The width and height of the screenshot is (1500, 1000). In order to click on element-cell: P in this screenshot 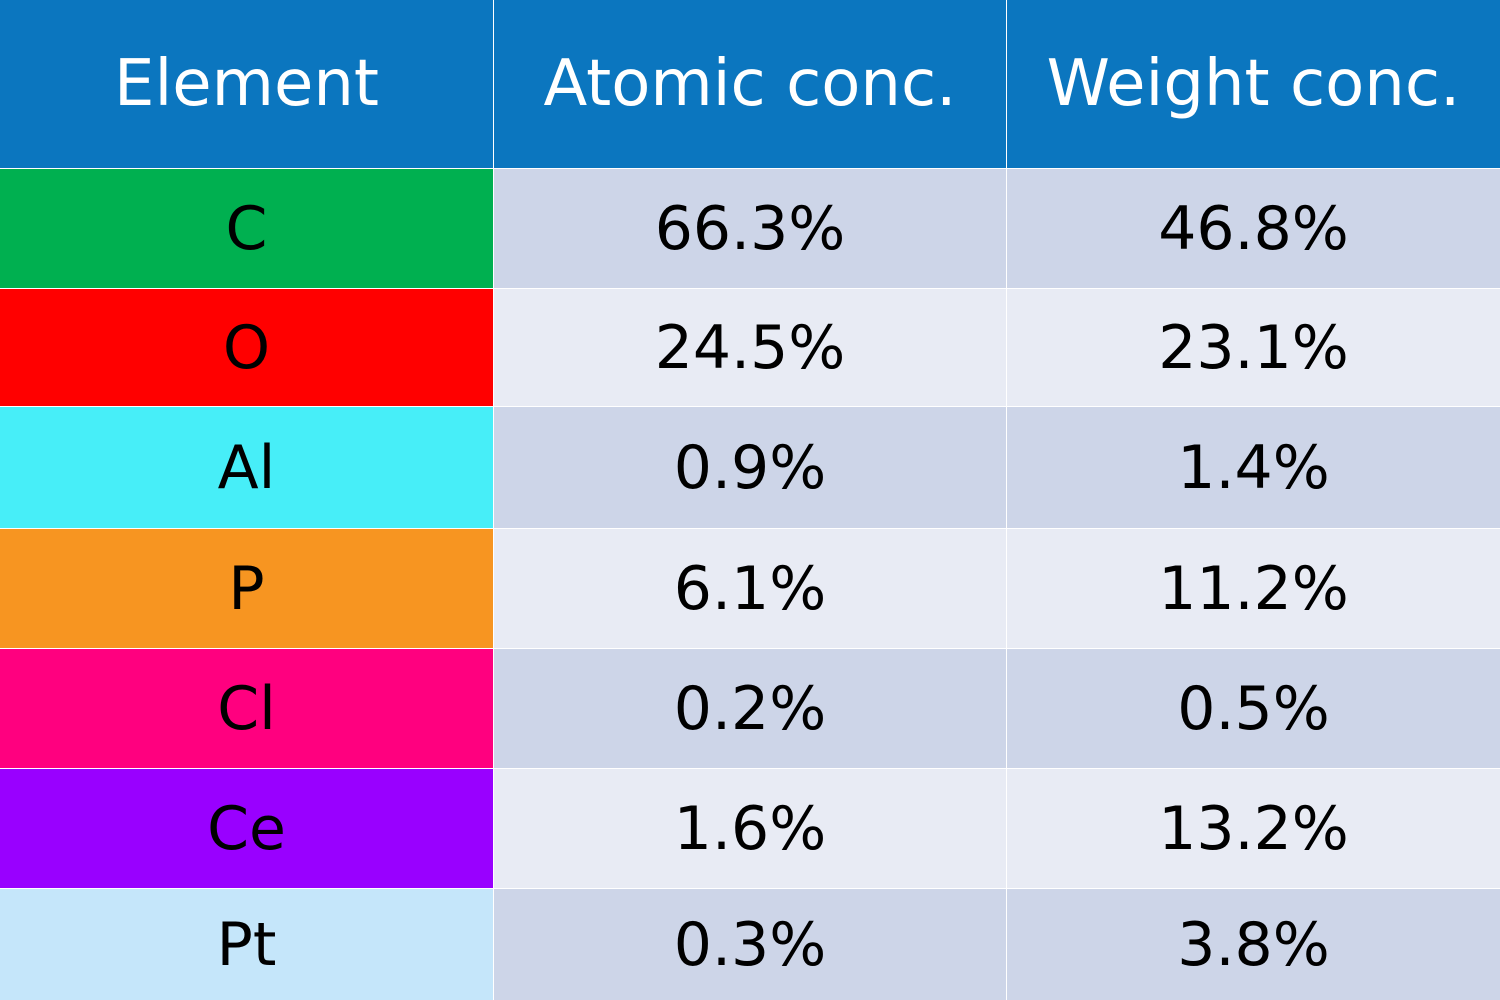, I will do `click(246, 588)`.